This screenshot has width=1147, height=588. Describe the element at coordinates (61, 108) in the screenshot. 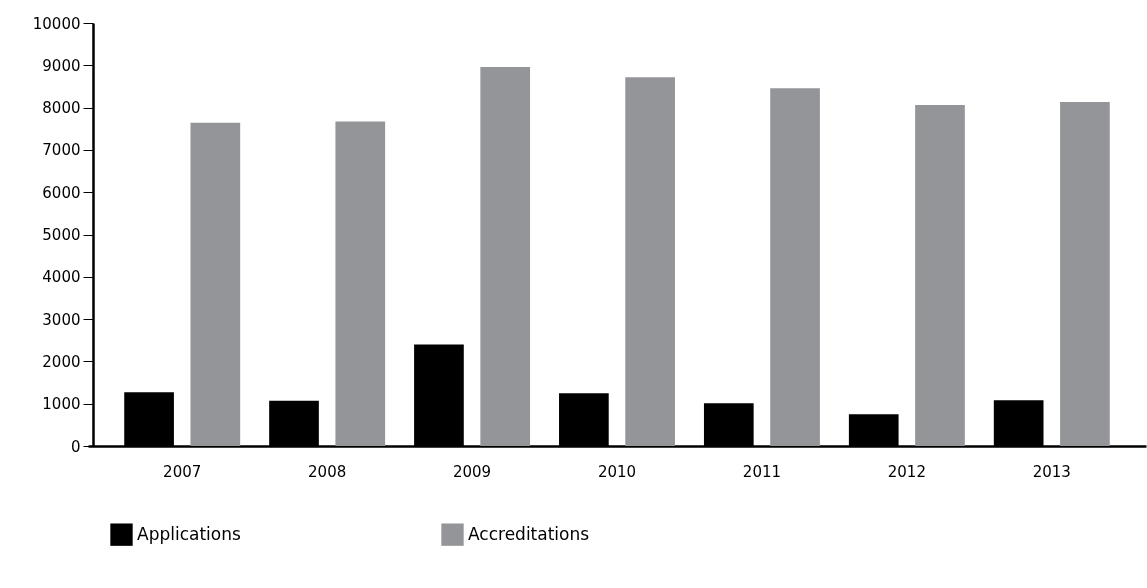

I see `y-tick-label: 8000` at that location.